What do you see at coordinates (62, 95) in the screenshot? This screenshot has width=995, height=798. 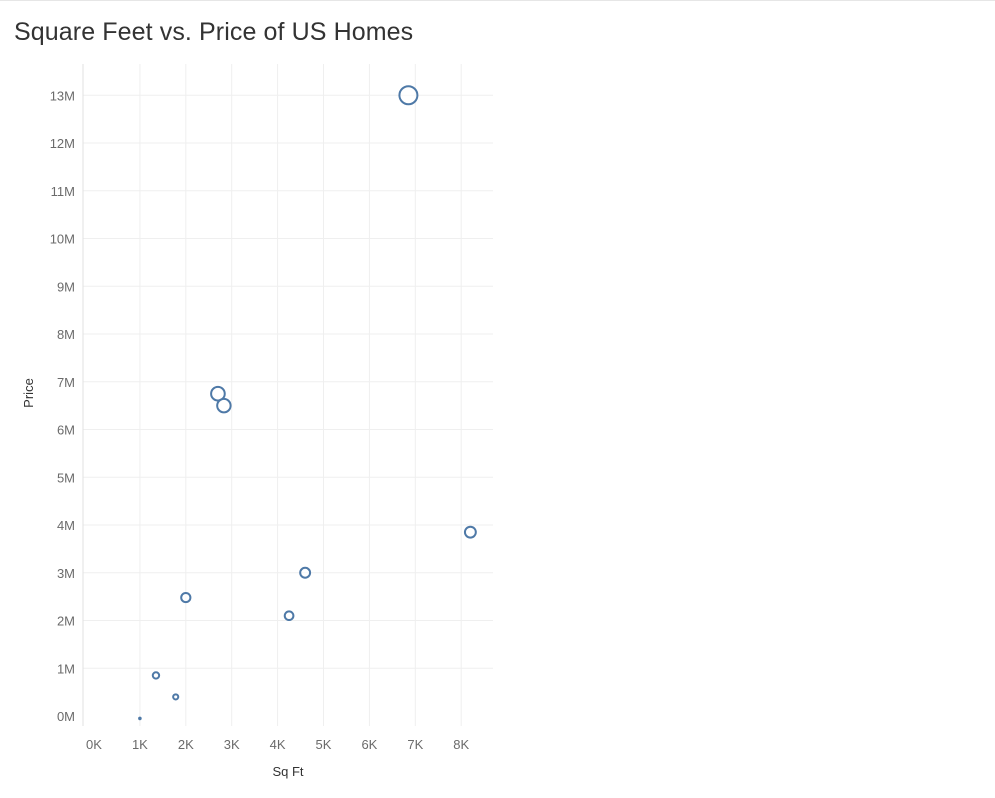 I see `y-tick-label: 13M` at bounding box center [62, 95].